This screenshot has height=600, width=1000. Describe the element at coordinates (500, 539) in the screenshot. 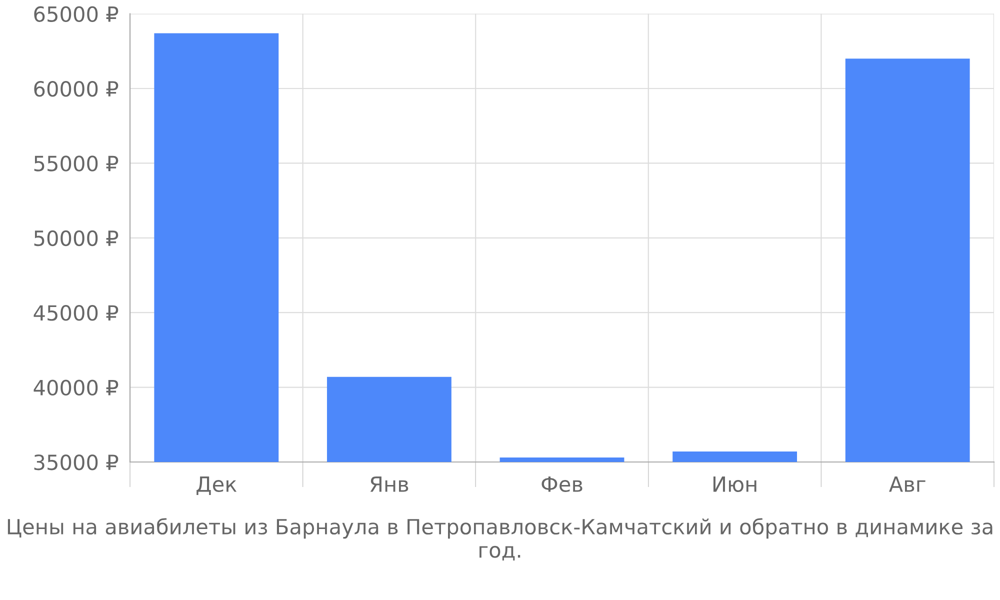

I see `text: Цены на авиабилеты из Барнаула в Петропавловск-Камчатский и обратно в динамике за год.` at that location.